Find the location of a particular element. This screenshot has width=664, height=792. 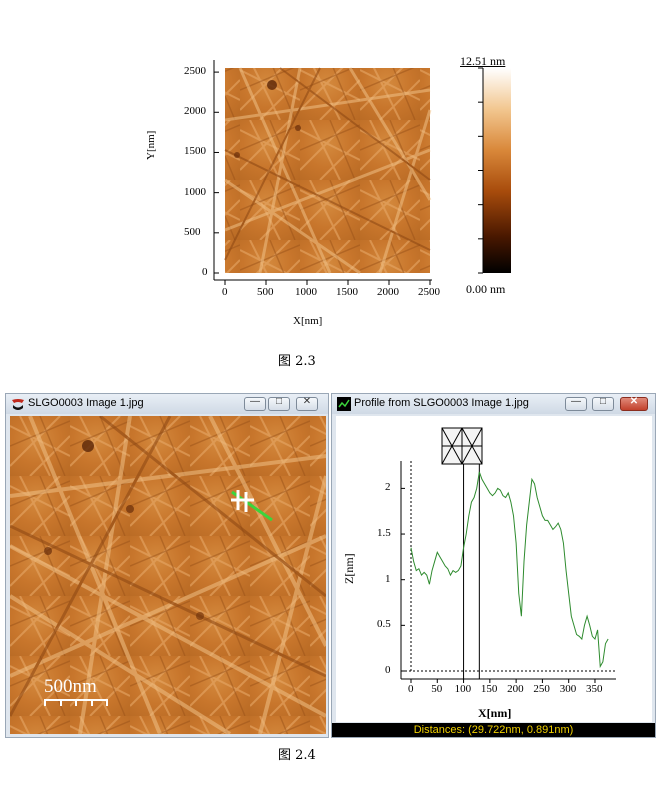

profile-x-tick-label: 200 is located at coordinates (515, 689).